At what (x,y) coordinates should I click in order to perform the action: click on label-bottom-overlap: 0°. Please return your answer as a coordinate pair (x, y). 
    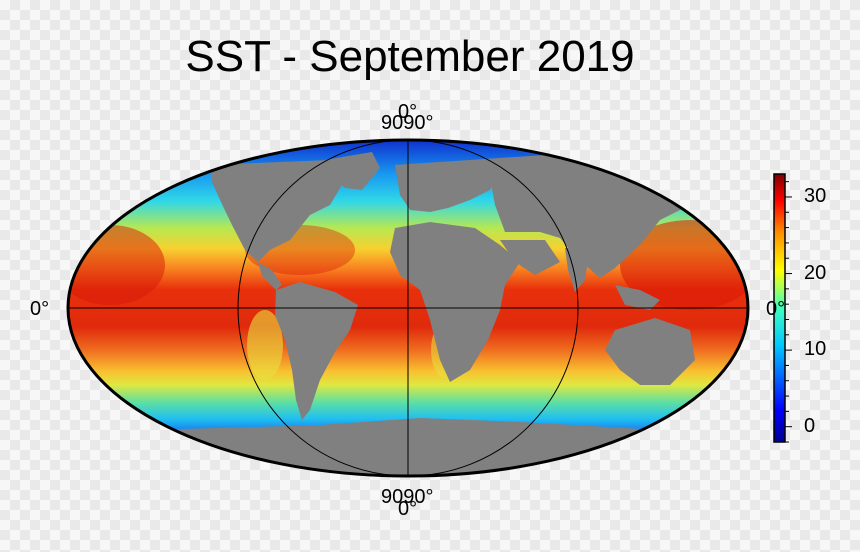
    Looking at the image, I should click on (408, 509).